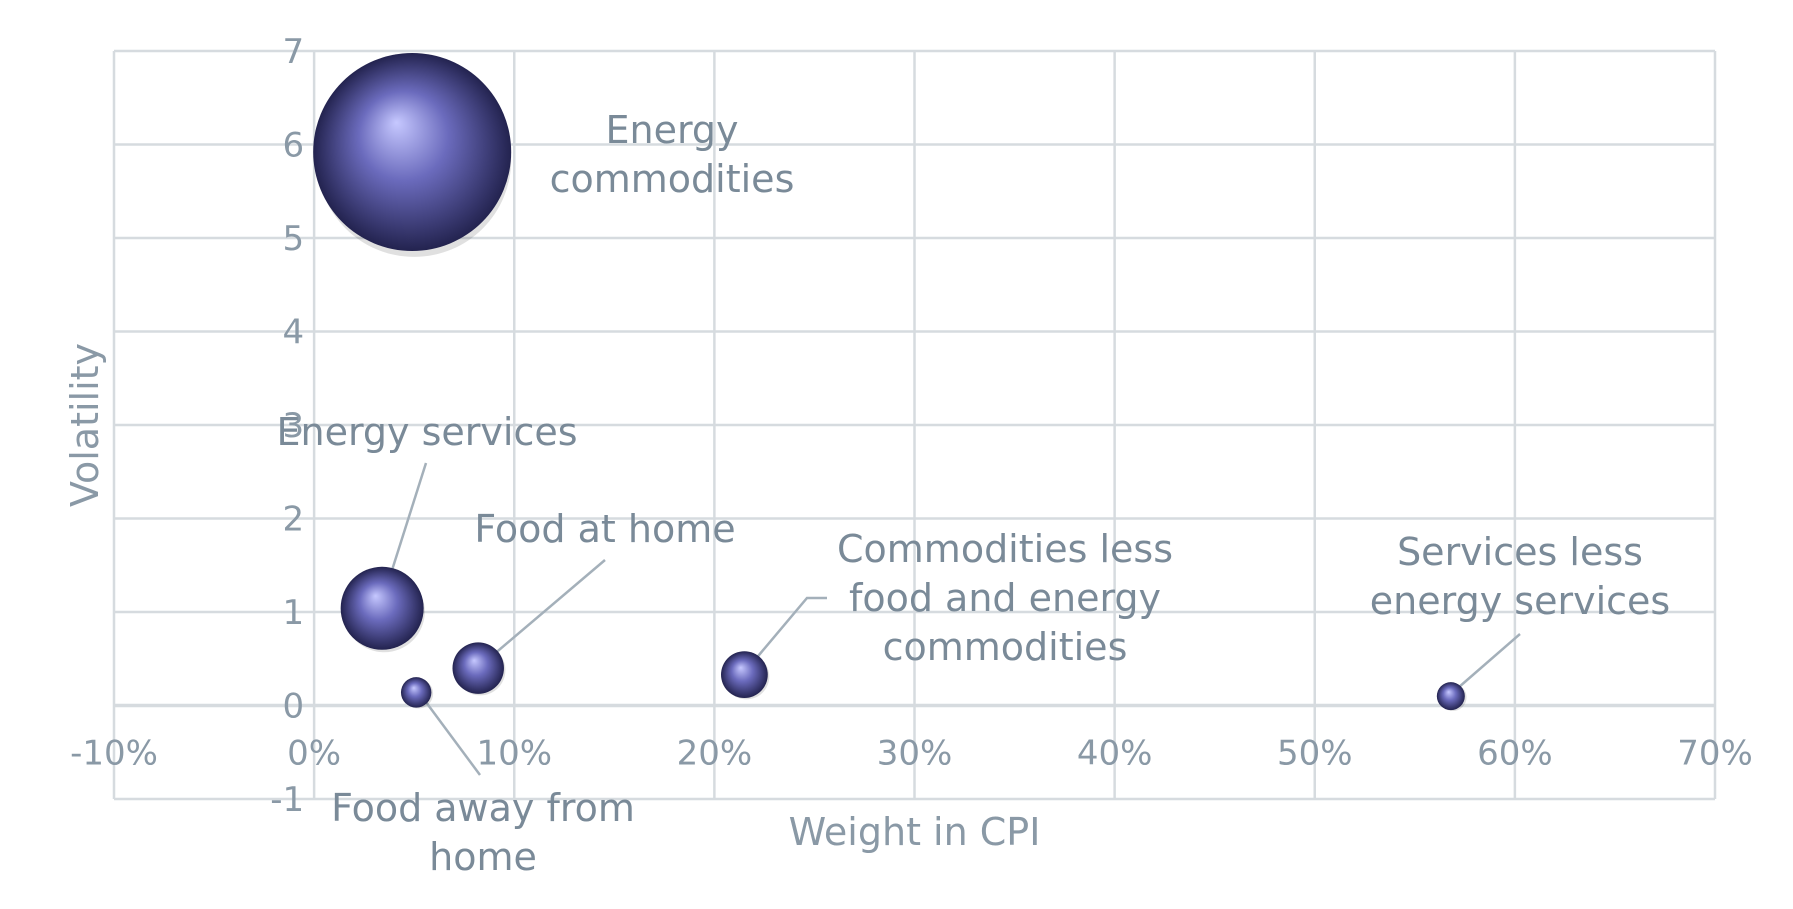 This screenshot has width=1793, height=909. Describe the element at coordinates (1115, 754) in the screenshot. I see `x-tick-label: 40%` at that location.